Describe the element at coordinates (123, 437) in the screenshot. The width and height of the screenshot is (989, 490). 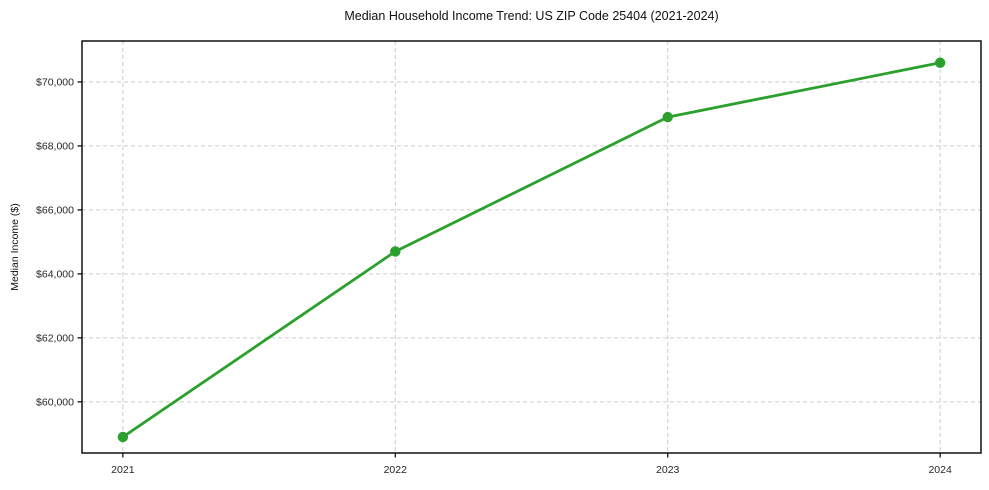
I see `data-point-2021` at that location.